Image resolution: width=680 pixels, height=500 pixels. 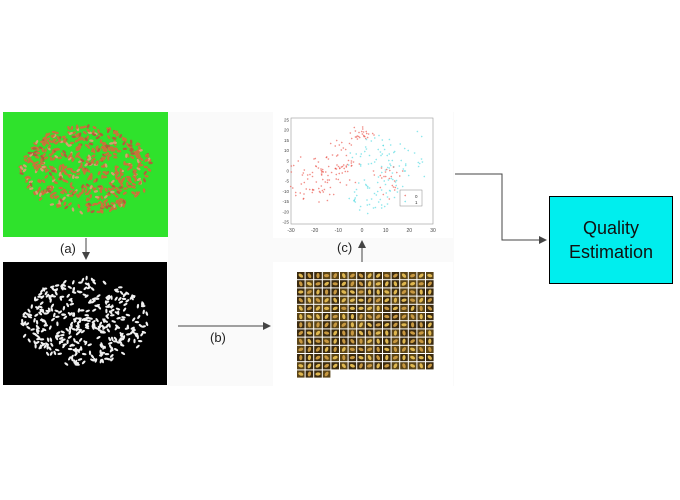 What do you see at coordinates (287, 150) in the screenshot?
I see `scatter-y-tick: 10` at bounding box center [287, 150].